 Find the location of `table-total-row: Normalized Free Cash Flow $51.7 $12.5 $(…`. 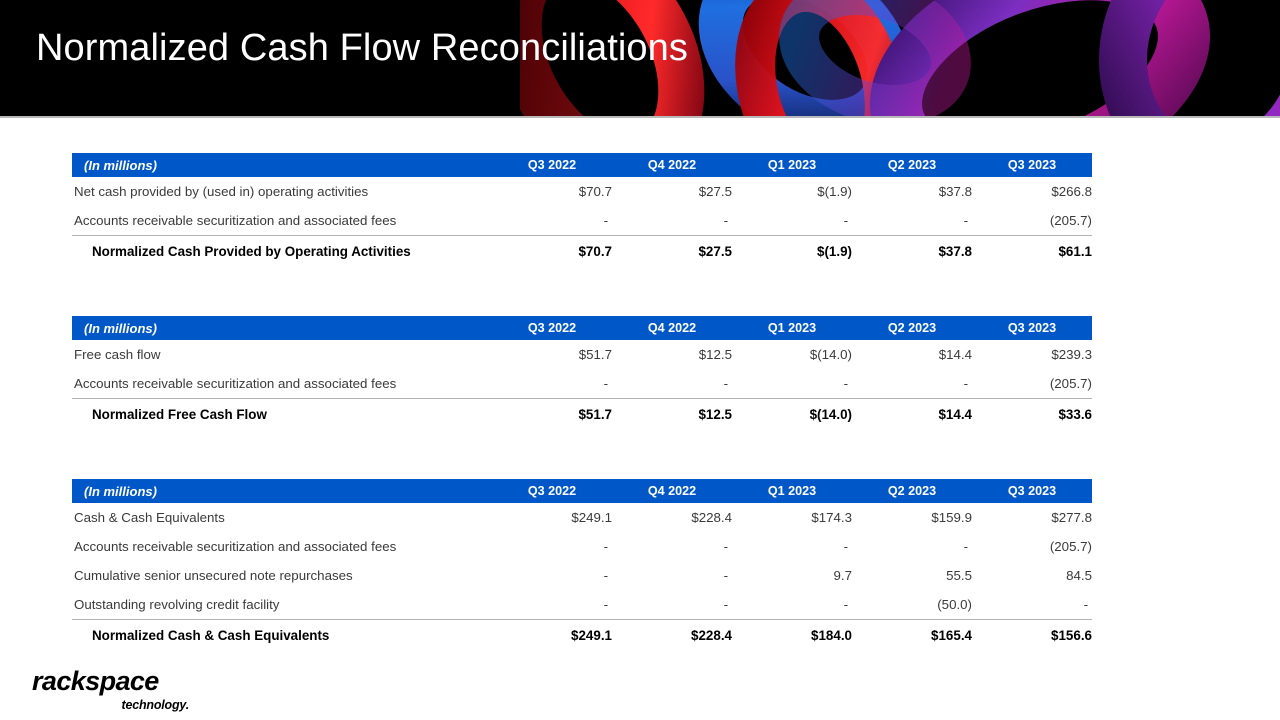

table-total-row: Normalized Free Cash Flow $51.7 $12.5 $(… is located at coordinates (582, 413).